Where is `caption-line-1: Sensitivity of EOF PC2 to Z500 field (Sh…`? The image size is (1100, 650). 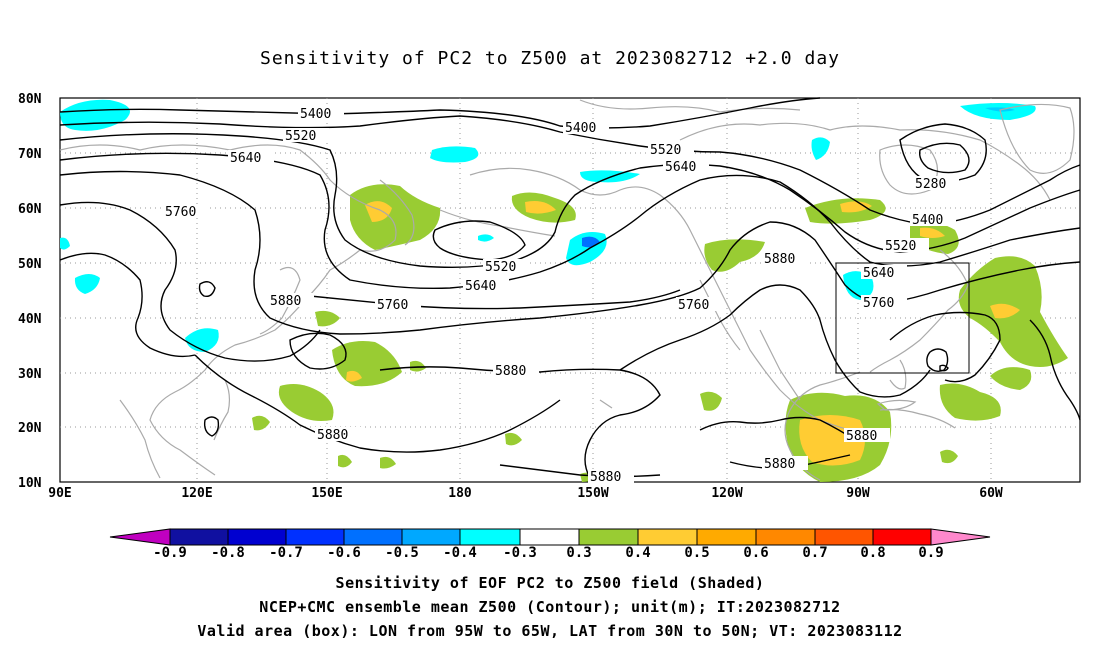
caption-line-1: Sensitivity of EOF PC2 to Z500 field (Sh… is located at coordinates (550, 583).